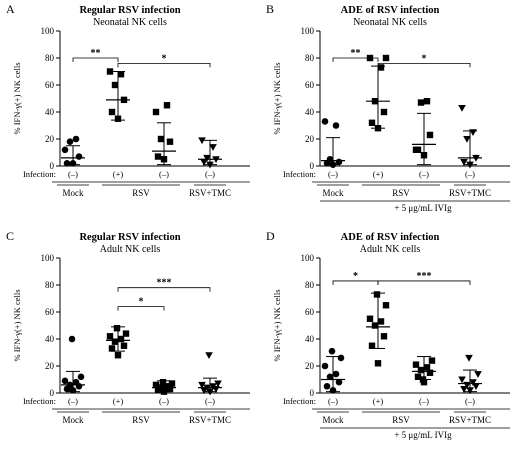 Image resolution: width=520 pixels, height=453 pixels. I want to click on panel-letter: C, so click(10, 236).